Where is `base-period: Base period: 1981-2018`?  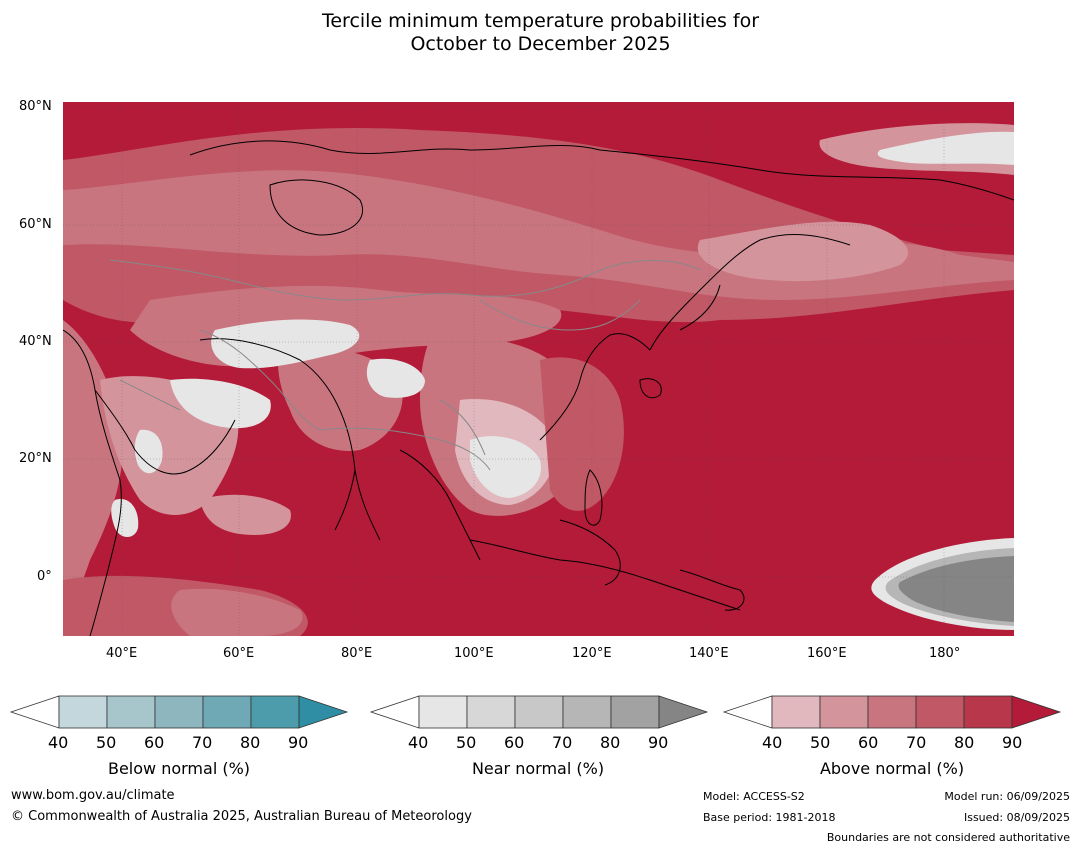 base-period: Base period: 1981-2018 is located at coordinates (769, 817).